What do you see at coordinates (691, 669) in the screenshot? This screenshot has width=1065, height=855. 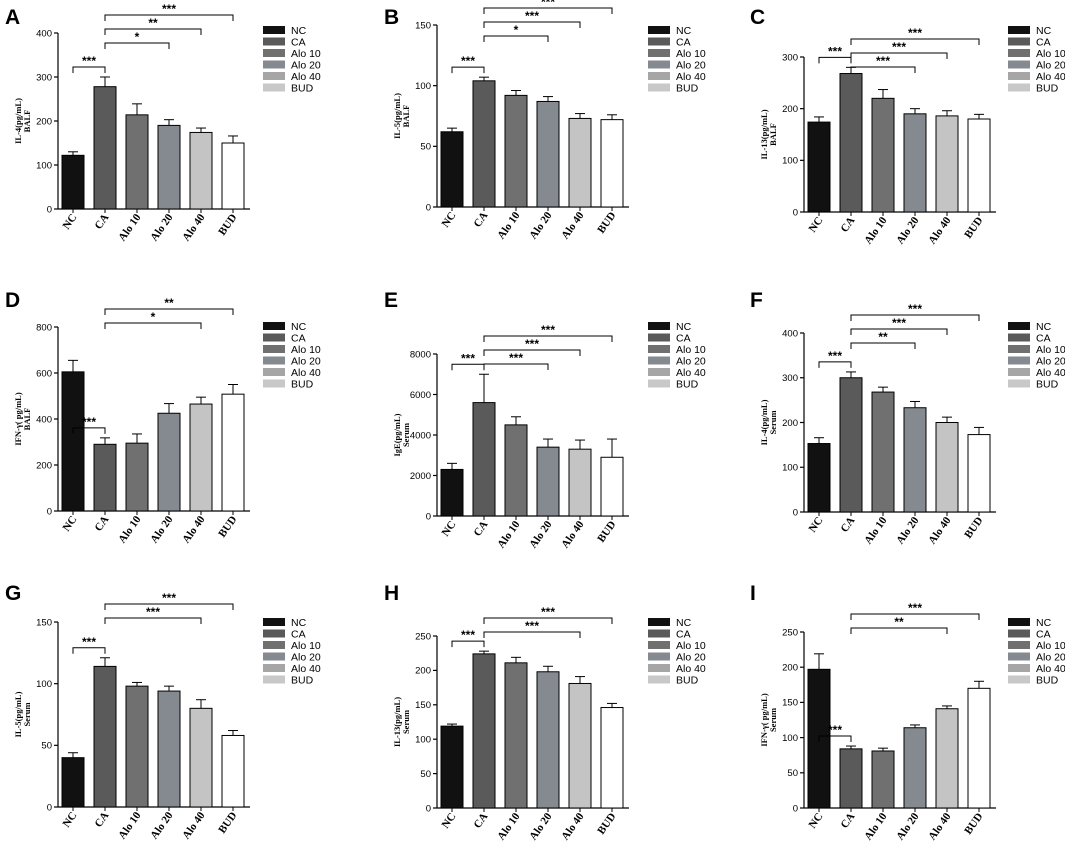 I see `legend-label: Alo 40` at bounding box center [691, 669].